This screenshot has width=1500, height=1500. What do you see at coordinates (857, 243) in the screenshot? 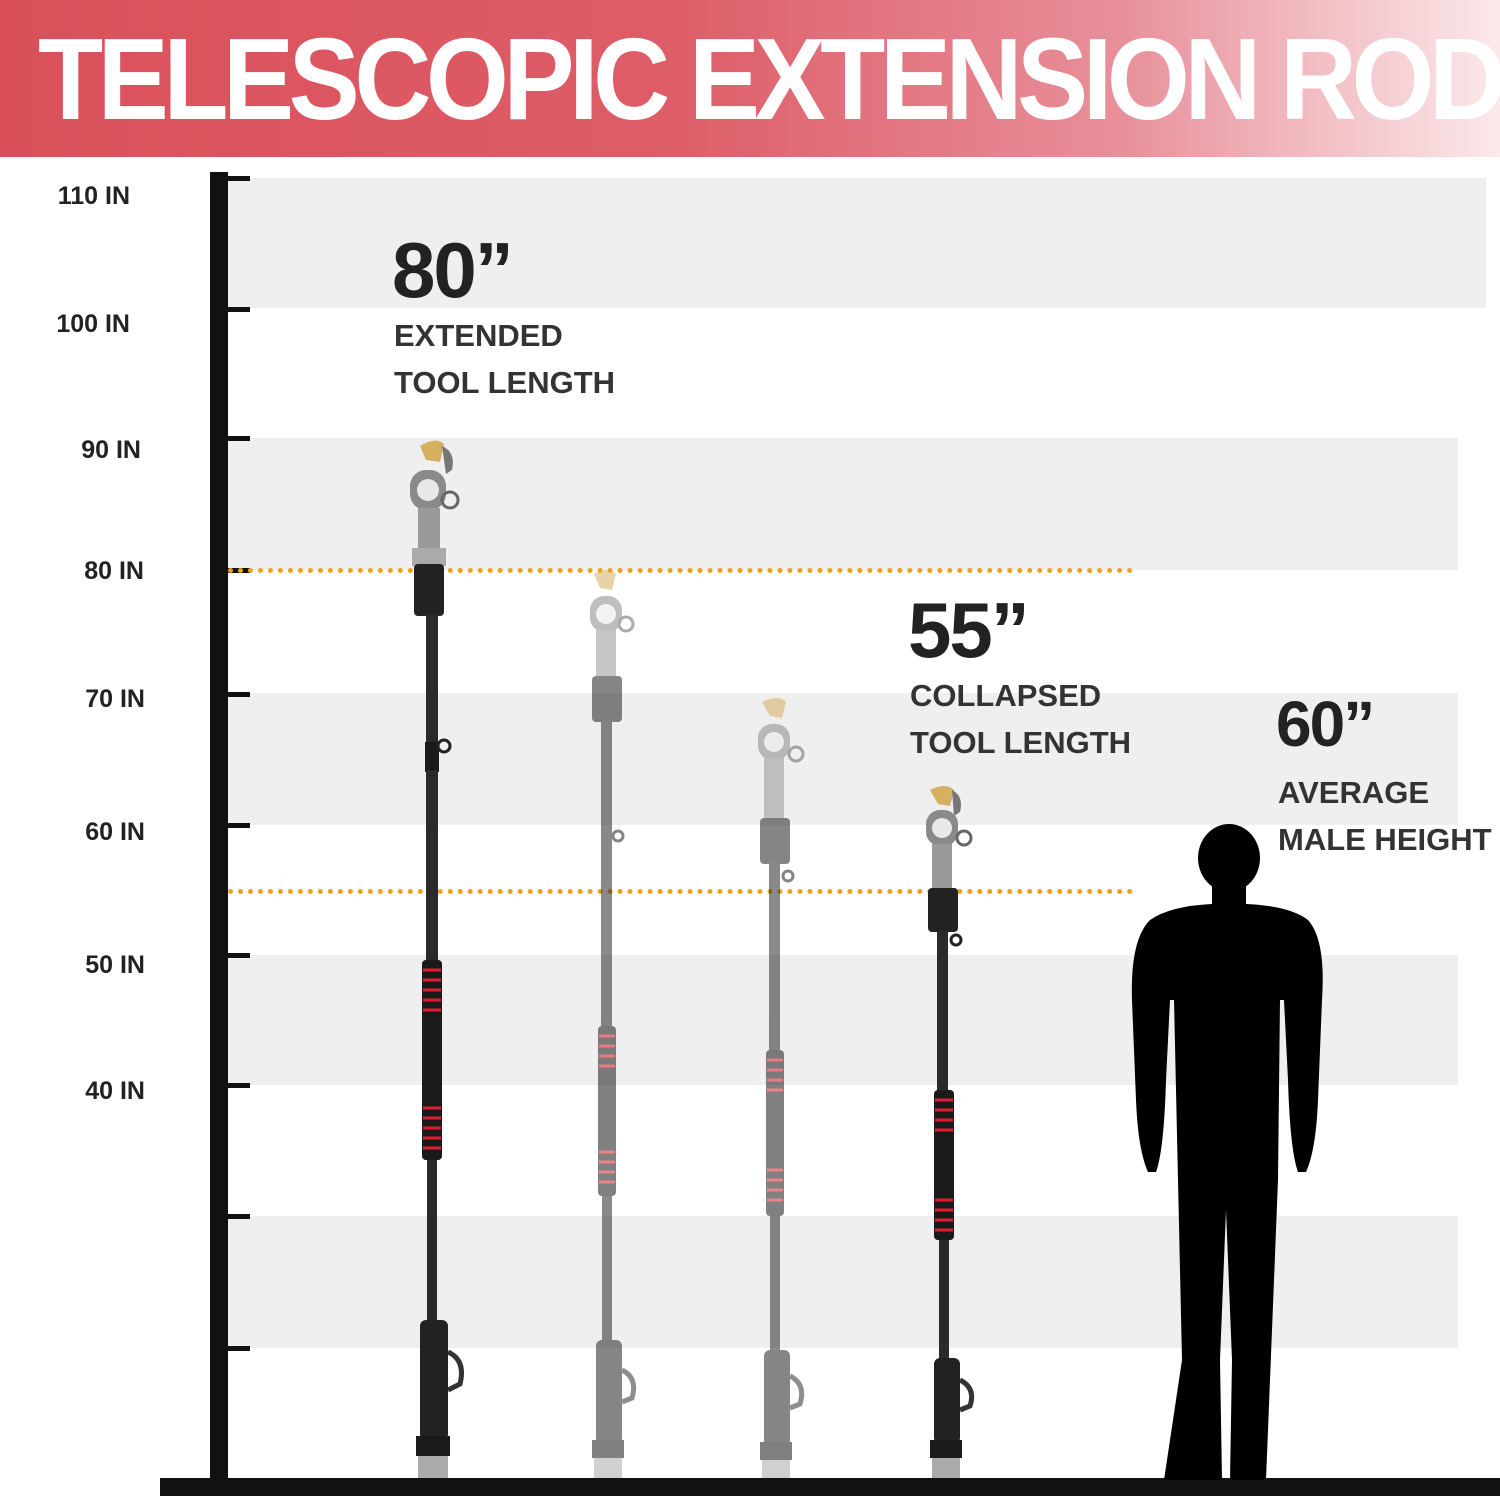
I see `scale-band` at bounding box center [857, 243].